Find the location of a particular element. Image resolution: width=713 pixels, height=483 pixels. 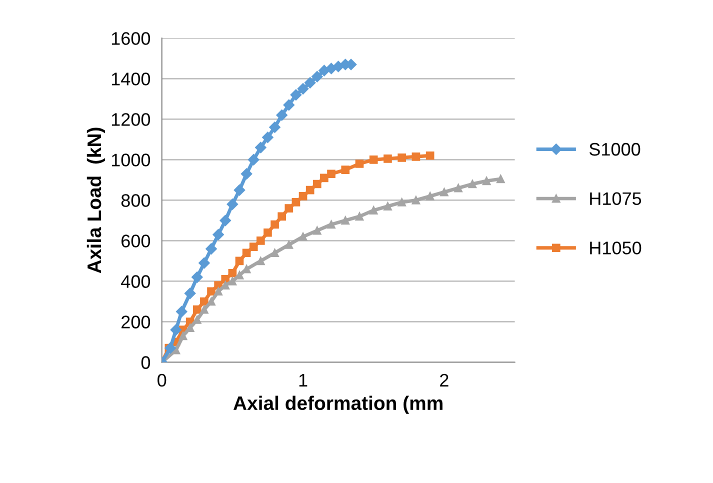

y-axis-title: Axila Load (kN) is located at coordinates (96, 201).